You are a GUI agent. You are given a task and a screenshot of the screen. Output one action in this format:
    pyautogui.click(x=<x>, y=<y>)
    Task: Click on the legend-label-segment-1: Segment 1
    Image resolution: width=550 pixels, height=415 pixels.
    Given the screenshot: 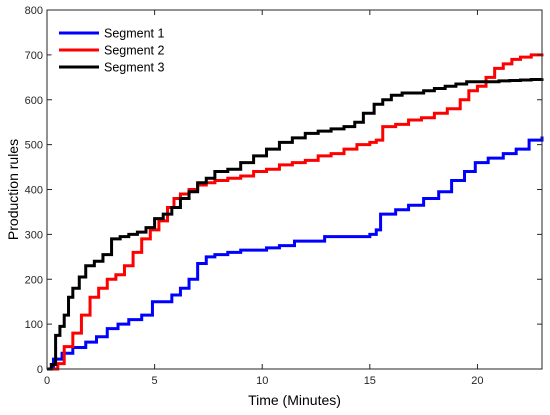 What is the action you would take?
    pyautogui.click(x=134, y=34)
    